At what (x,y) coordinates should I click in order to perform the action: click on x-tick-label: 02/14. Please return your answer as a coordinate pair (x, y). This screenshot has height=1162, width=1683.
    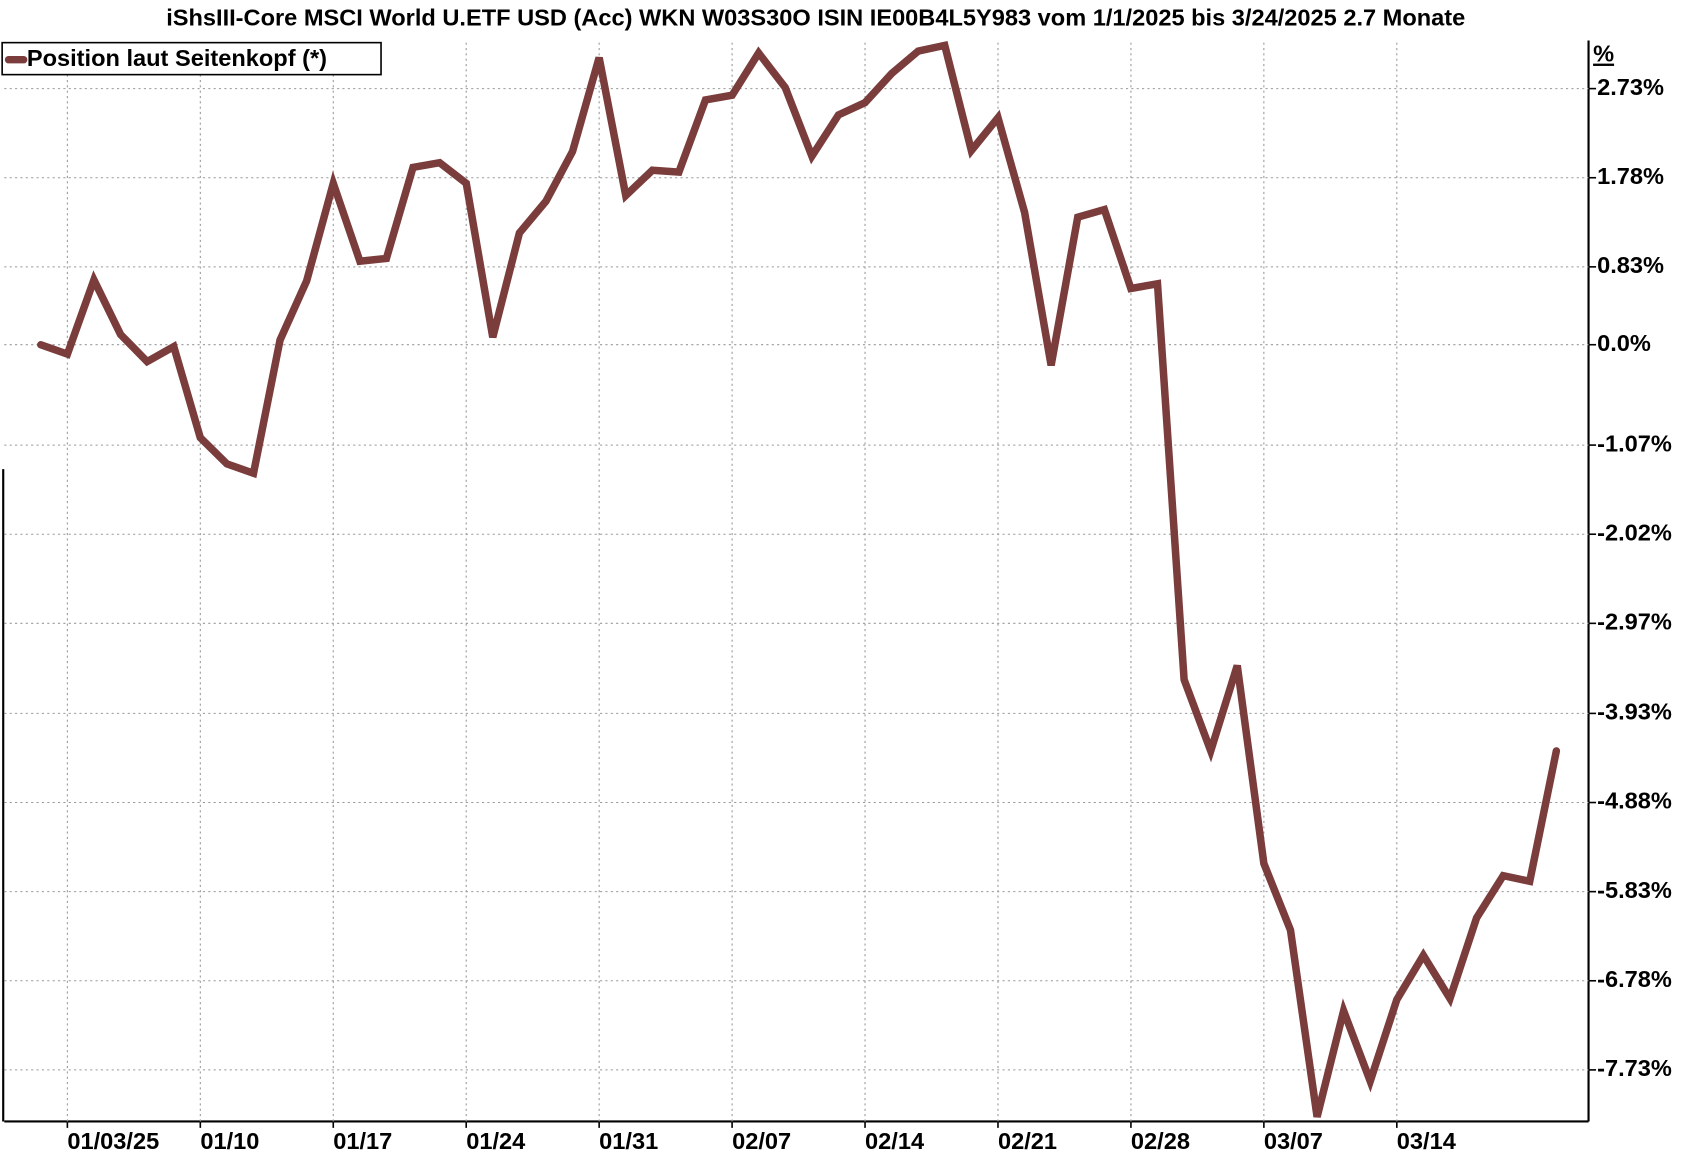
    Looking at the image, I should click on (894, 1141).